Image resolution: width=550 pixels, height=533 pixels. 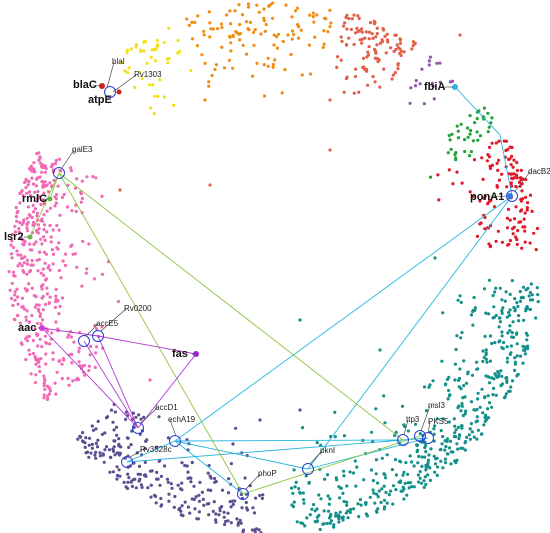 What do you see at coordinates (85, 85) in the screenshot?
I see `gene-label: blaC` at bounding box center [85, 85].